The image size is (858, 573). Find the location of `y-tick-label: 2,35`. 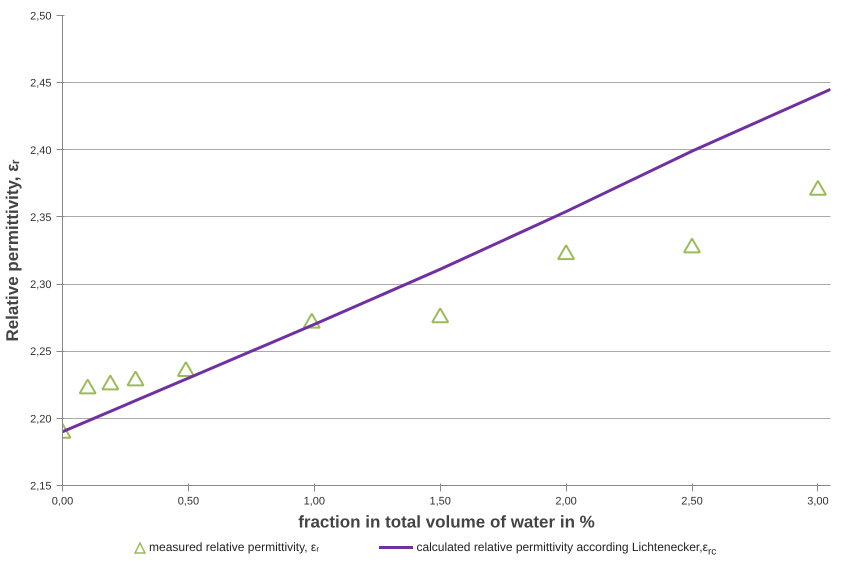

y-tick-label: 2,35 is located at coordinates (41, 218).